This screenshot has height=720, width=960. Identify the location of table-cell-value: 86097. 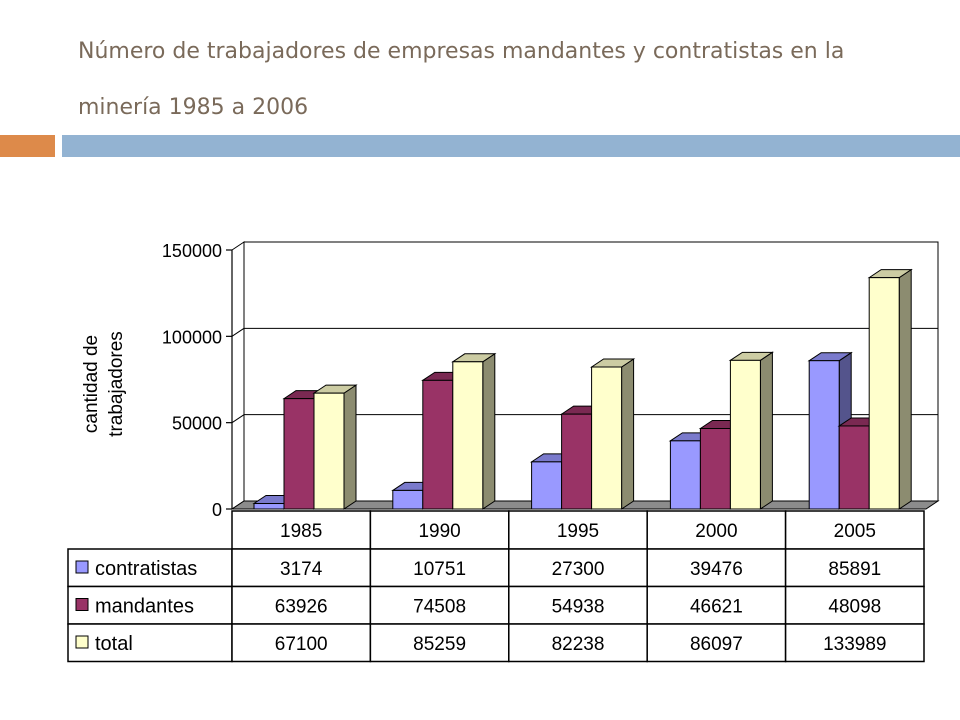
(716, 644).